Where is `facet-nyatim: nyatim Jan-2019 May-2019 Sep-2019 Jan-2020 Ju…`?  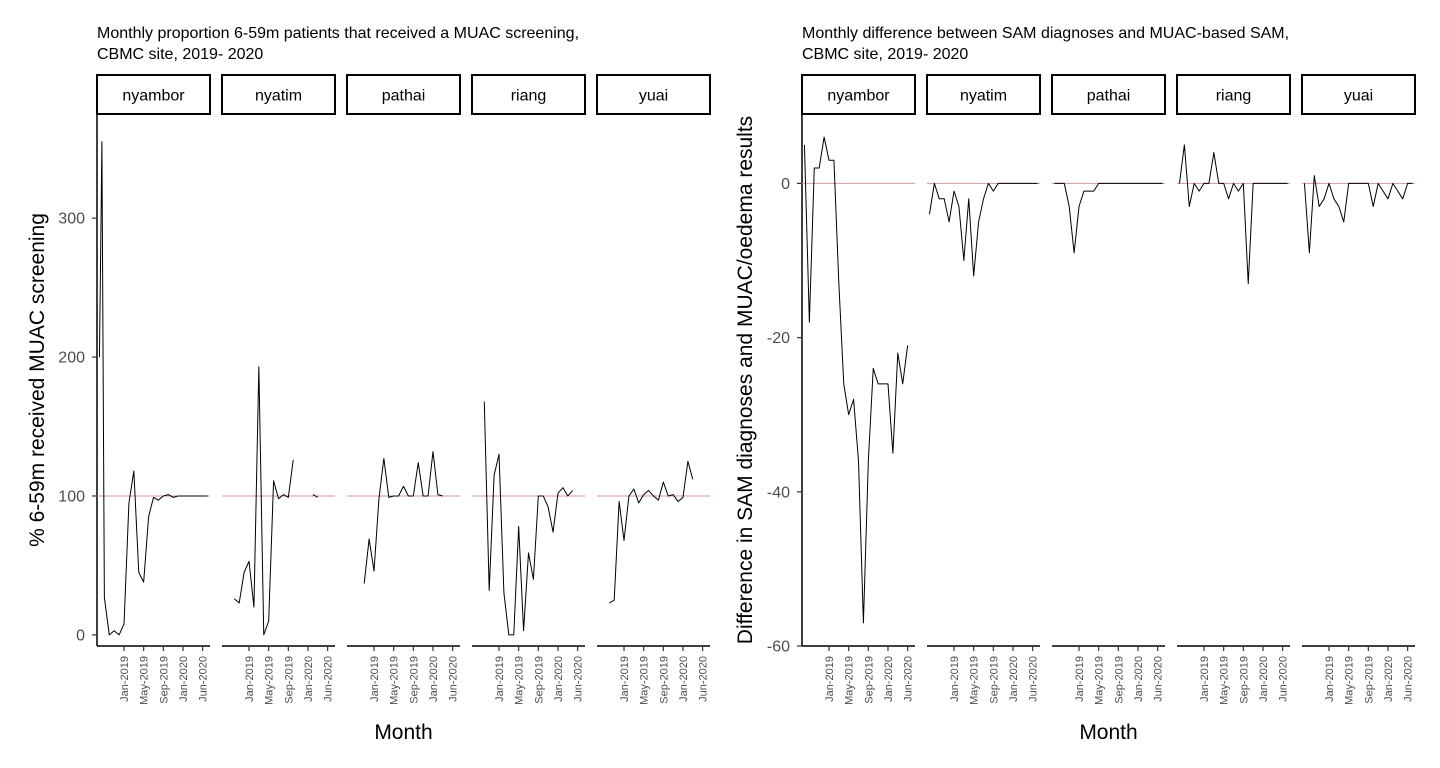
facet-nyatim: nyatim Jan-2019 May-2019 Sep-2019 Jan-2020 Ju… is located at coordinates (983, 389).